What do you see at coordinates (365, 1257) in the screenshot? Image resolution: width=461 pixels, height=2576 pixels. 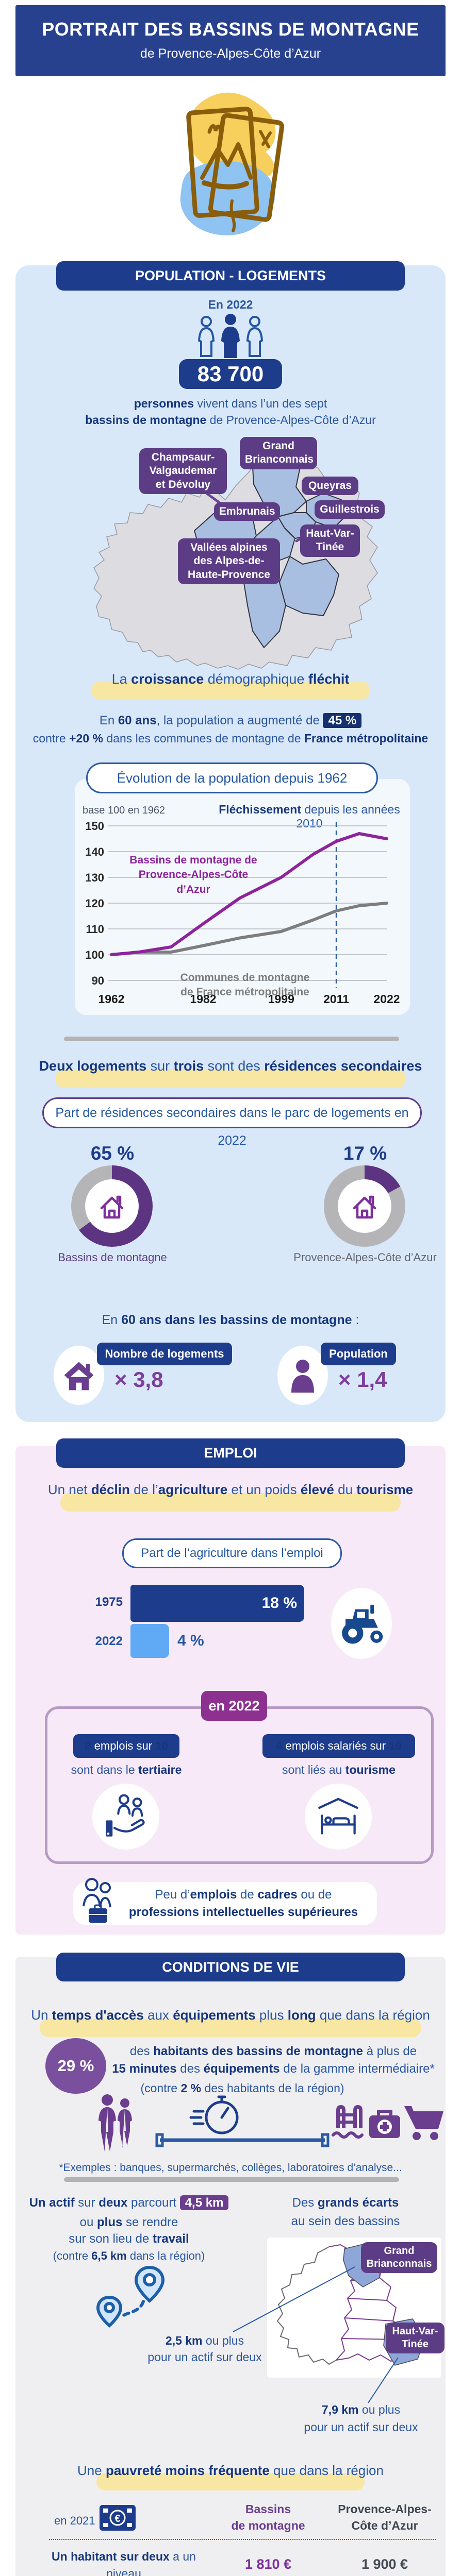 I see `donut-caption-region: Provence-Alpes-Côte d’Azur` at bounding box center [365, 1257].